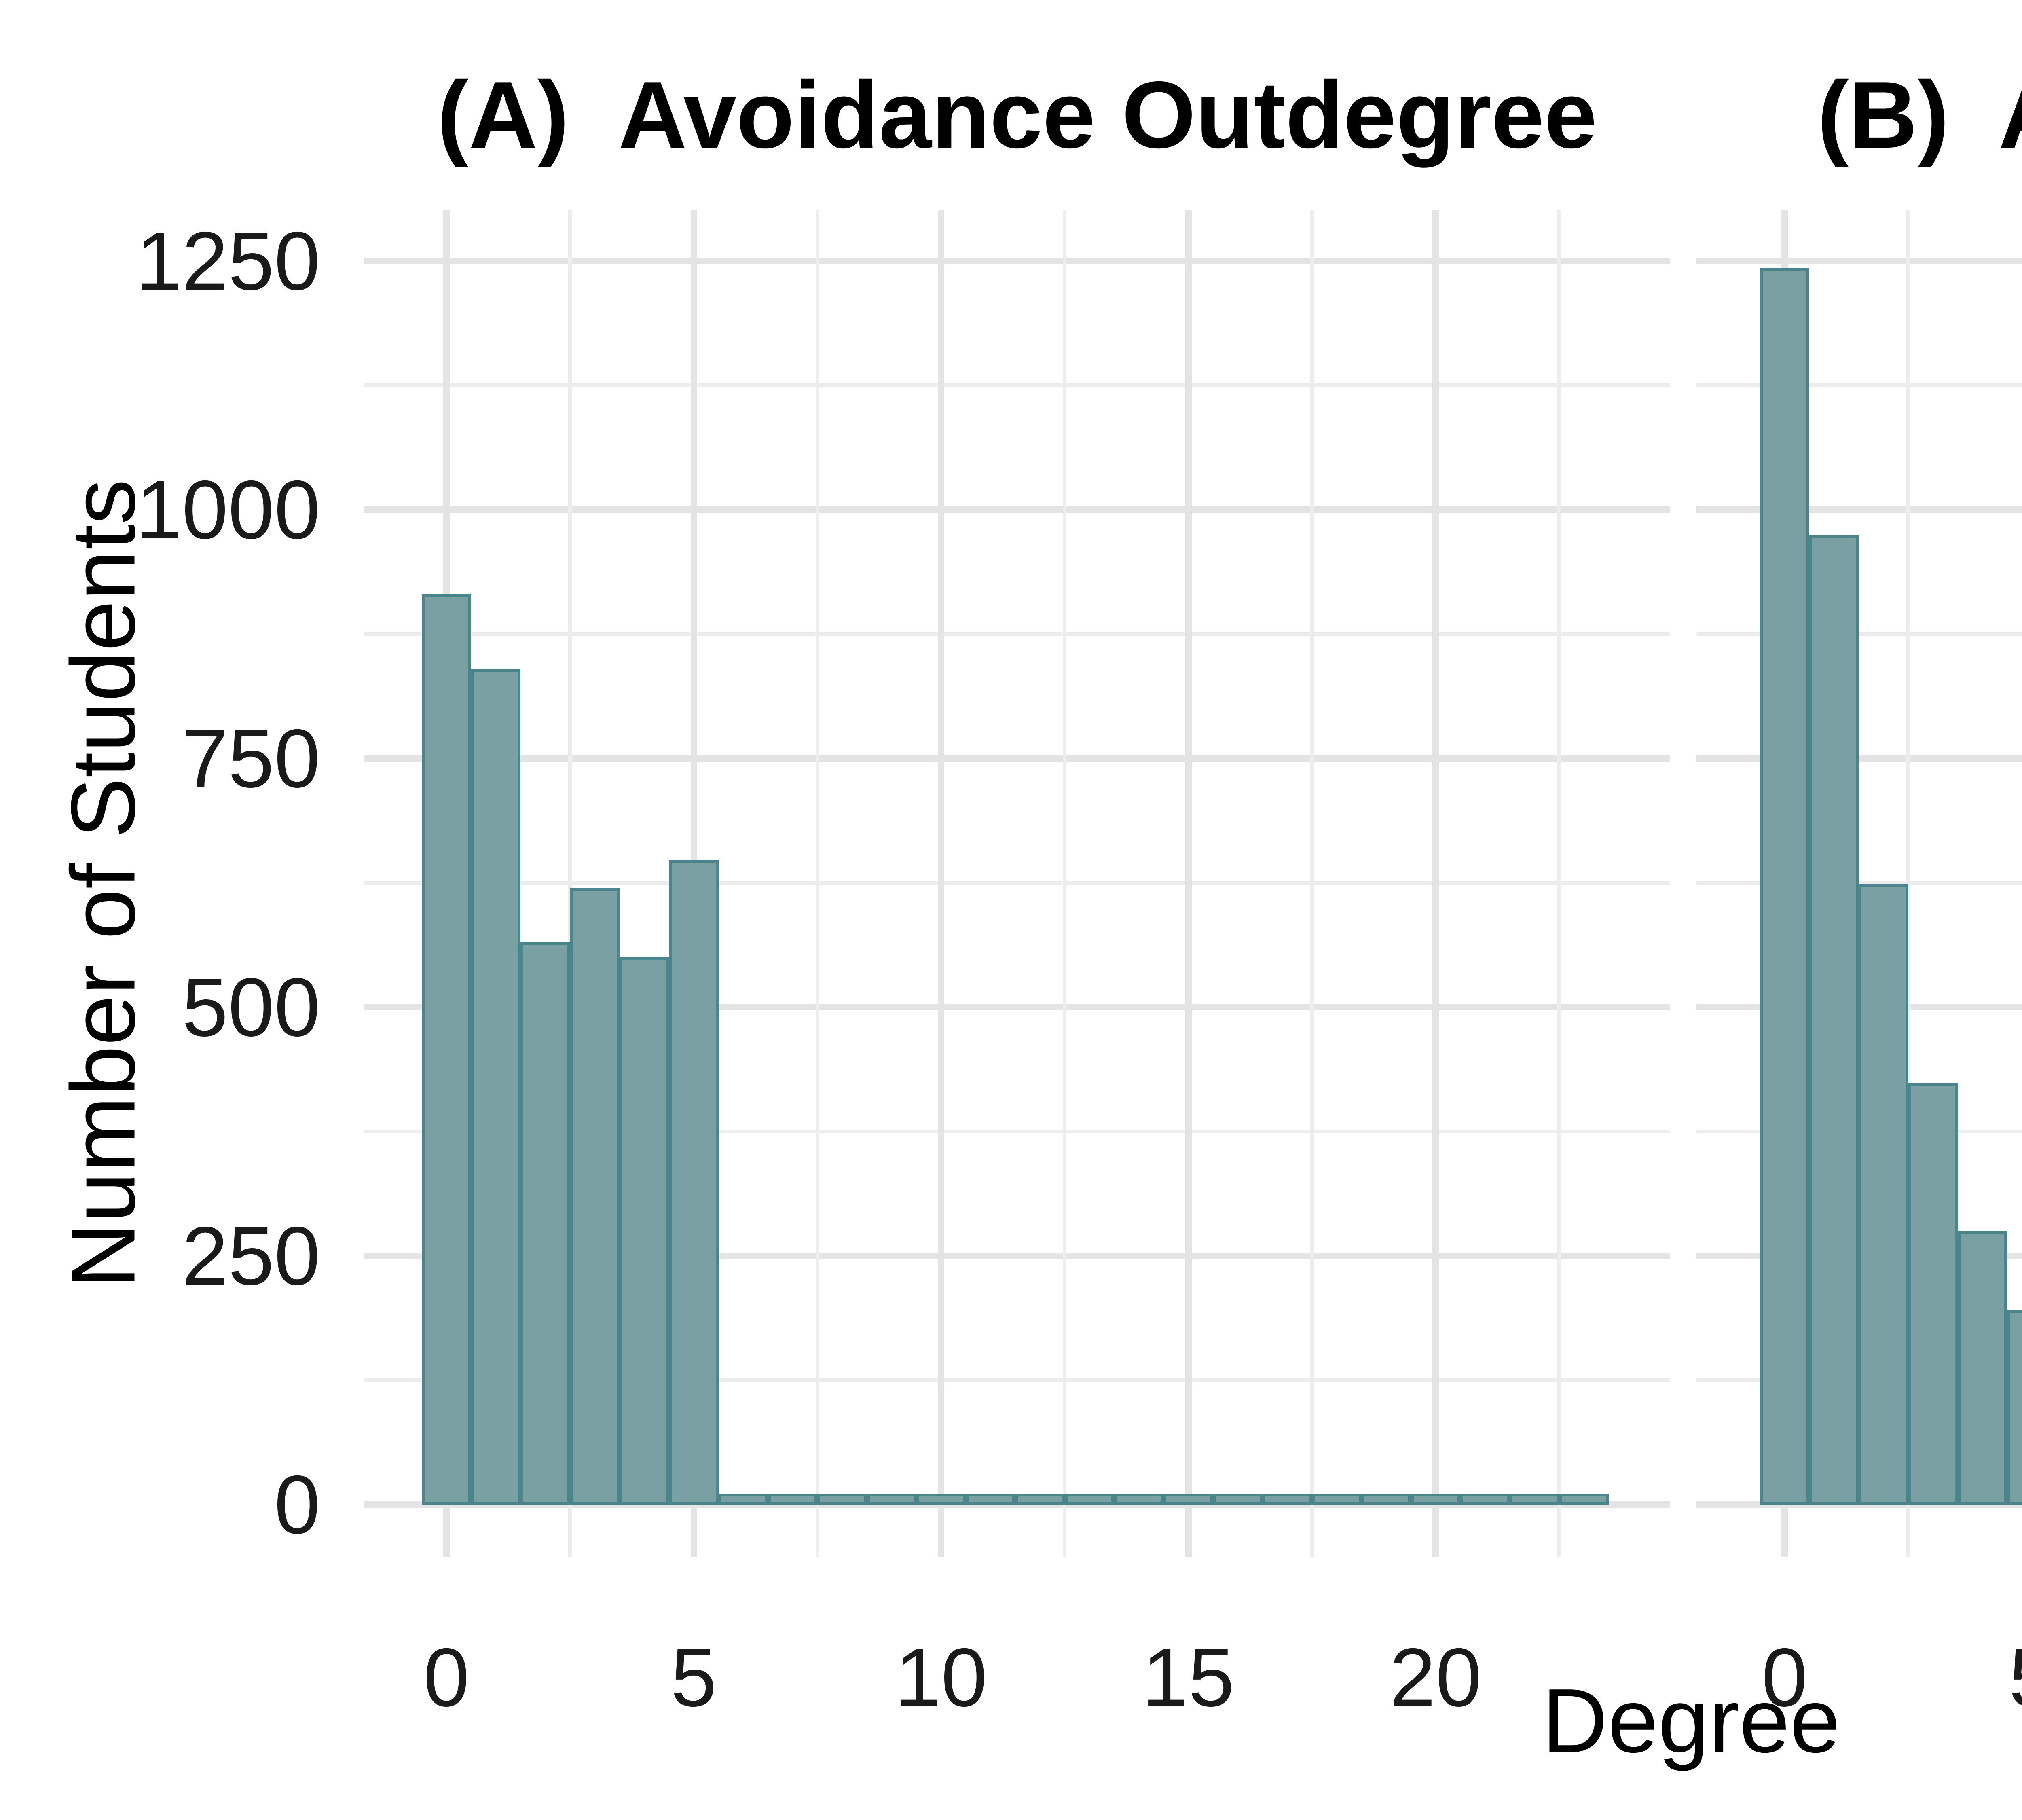 Image resolution: width=2022 pixels, height=1820 pixels. I want to click on y-tick-label: 1000, so click(227, 509).